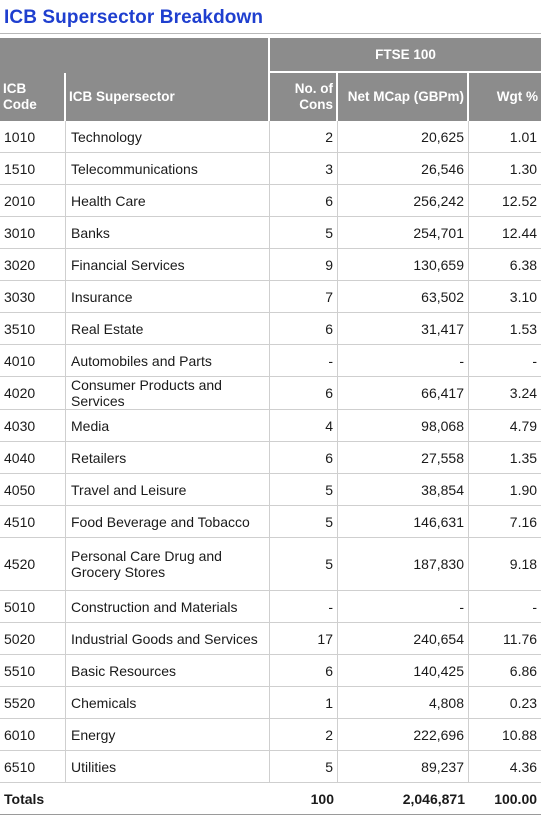 Image resolution: width=541 pixels, height=818 pixels. Describe the element at coordinates (403, 361) in the screenshot. I see `cell-mcap: -` at that location.